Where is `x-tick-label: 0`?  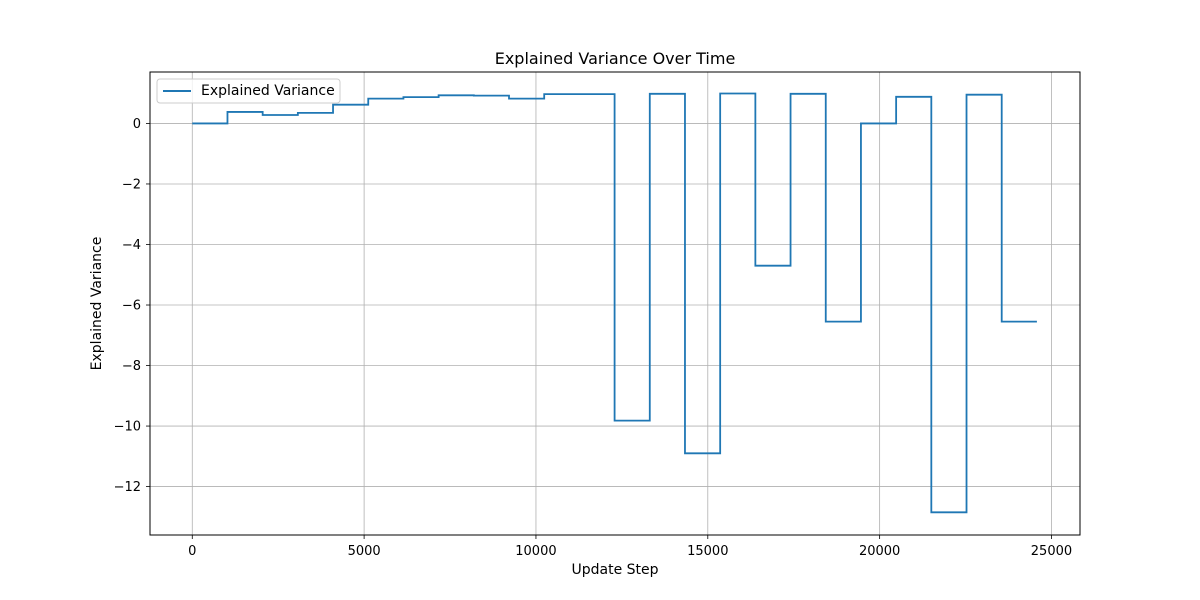
x-tick-label: 0 is located at coordinates (192, 551).